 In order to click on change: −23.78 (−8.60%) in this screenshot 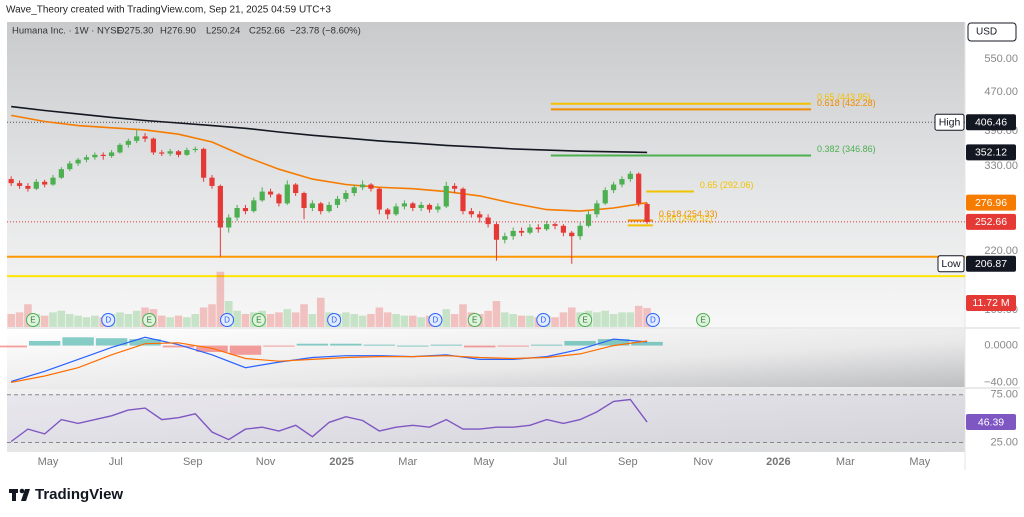, I will do `click(325, 31)`.